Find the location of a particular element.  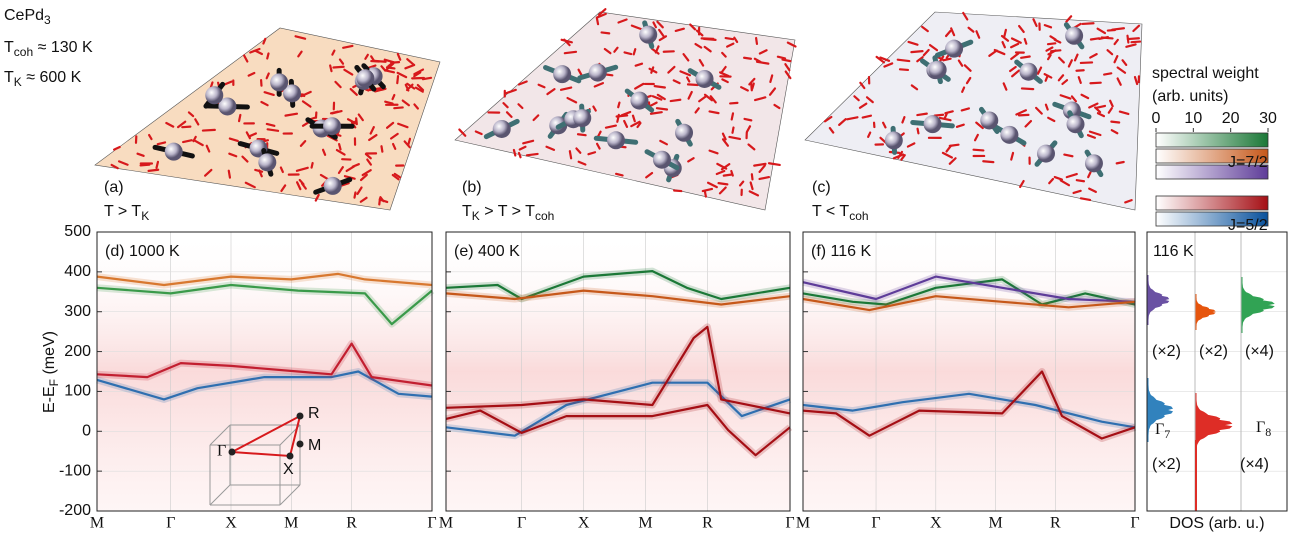

gamma8-label: Γ8 is located at coordinates (1263, 429).